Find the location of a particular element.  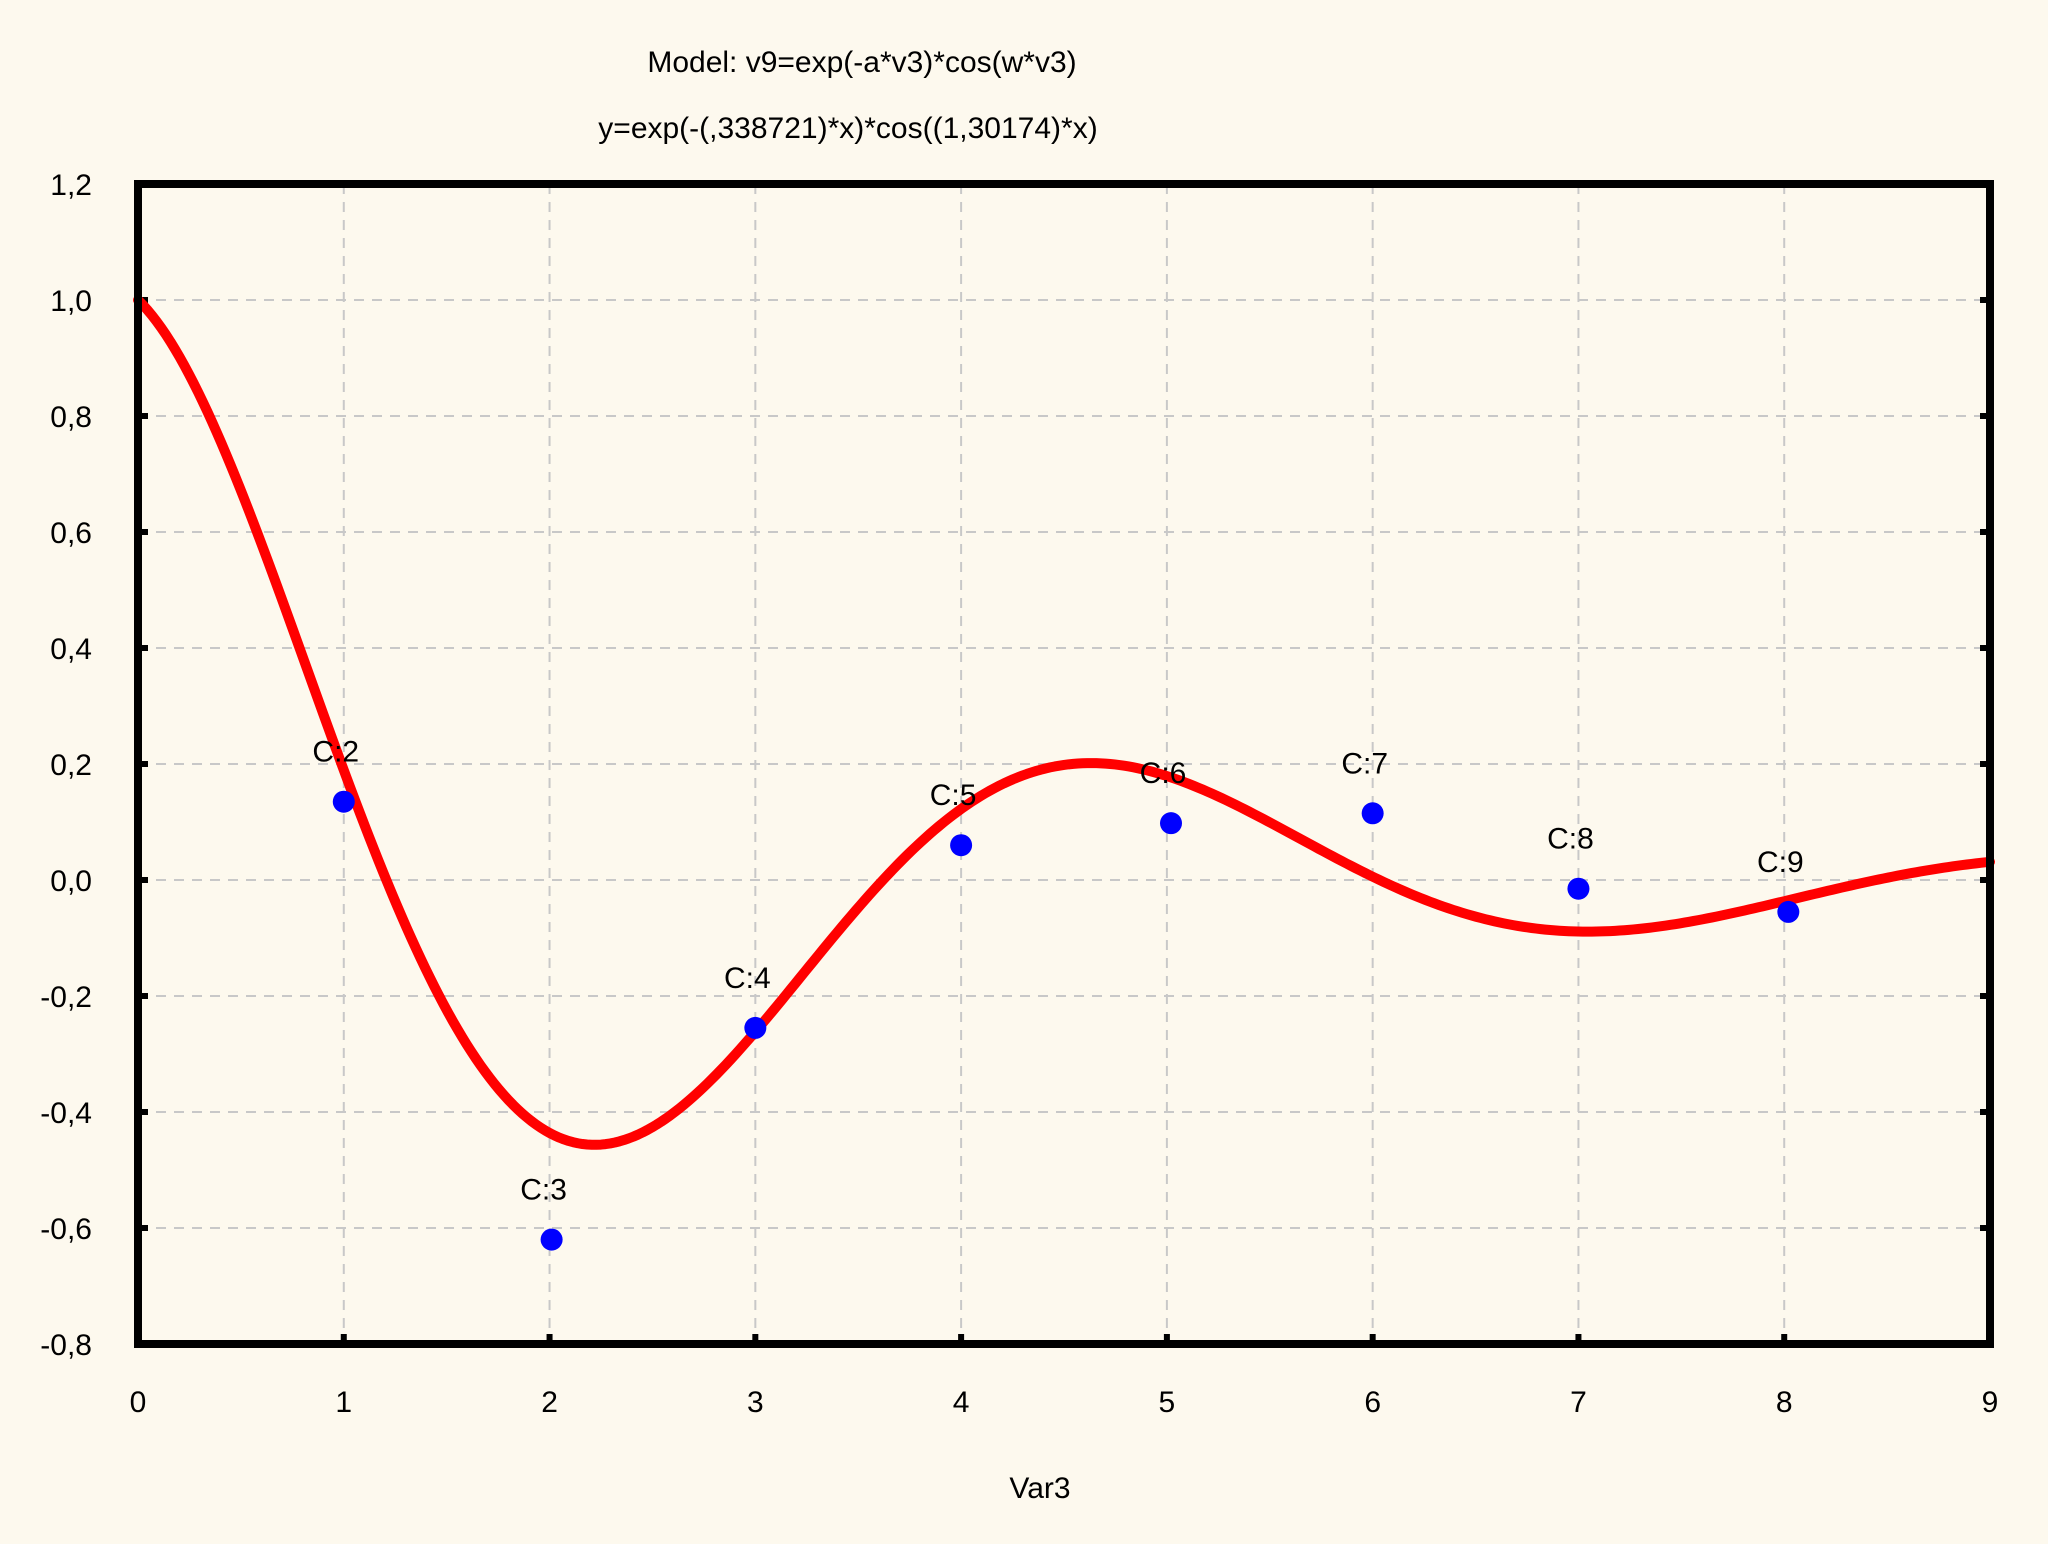

y-tick-label: 0,2 is located at coordinates (71, 765).